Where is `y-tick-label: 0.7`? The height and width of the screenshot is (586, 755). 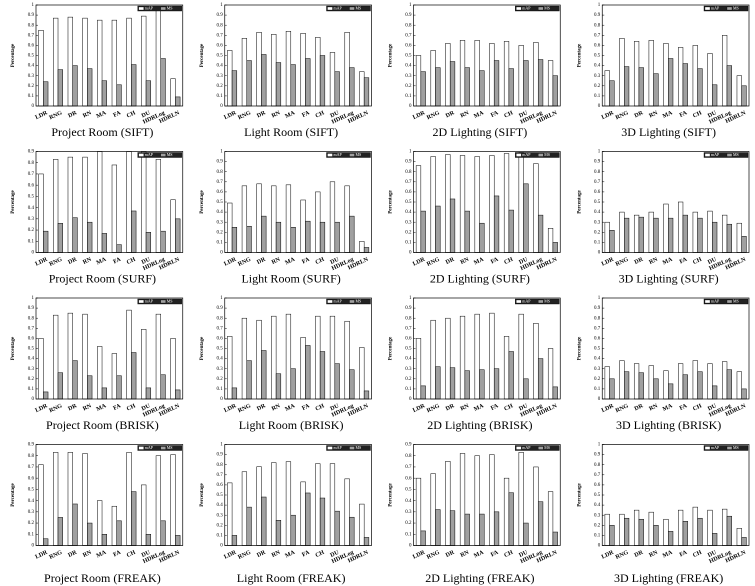 y-tick-label: 0.7 is located at coordinates (597, 475).